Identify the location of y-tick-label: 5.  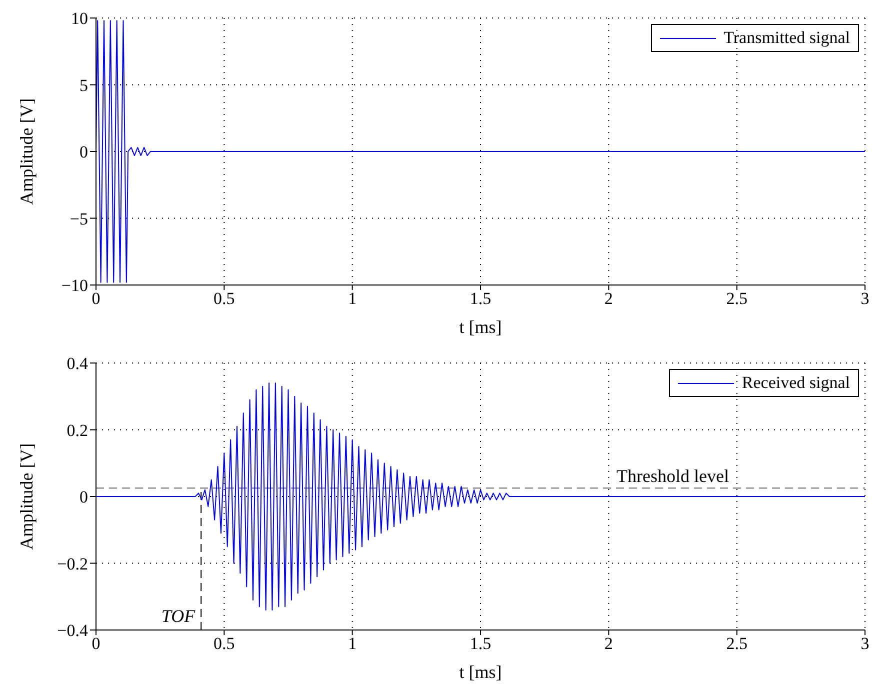
(84, 85).